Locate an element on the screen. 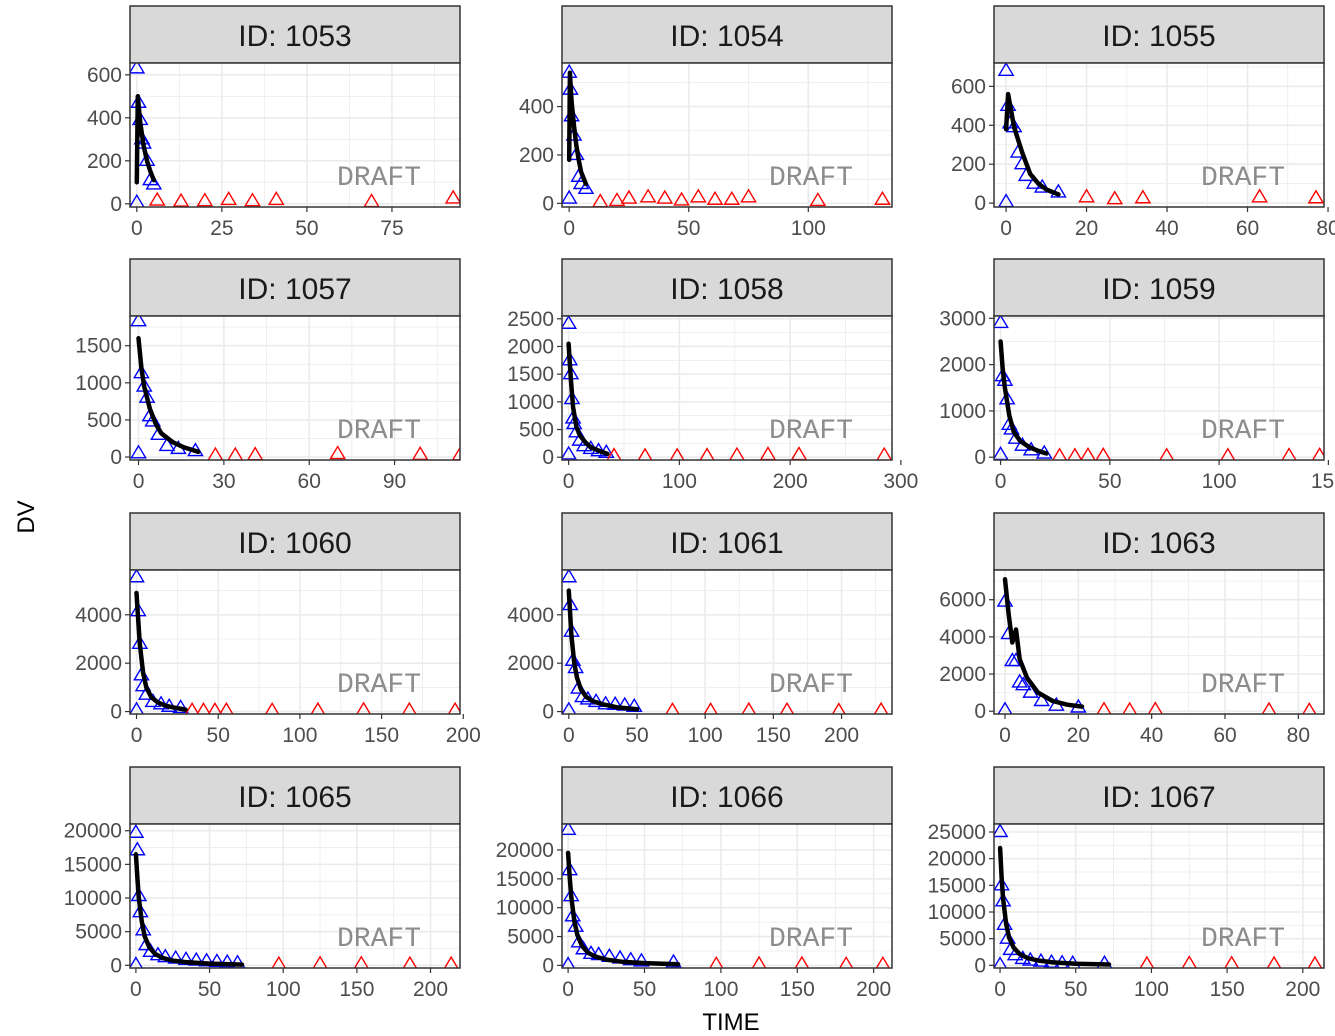 The width and height of the screenshot is (1335, 1036). y-tick-label: 2500 is located at coordinates (530, 319).